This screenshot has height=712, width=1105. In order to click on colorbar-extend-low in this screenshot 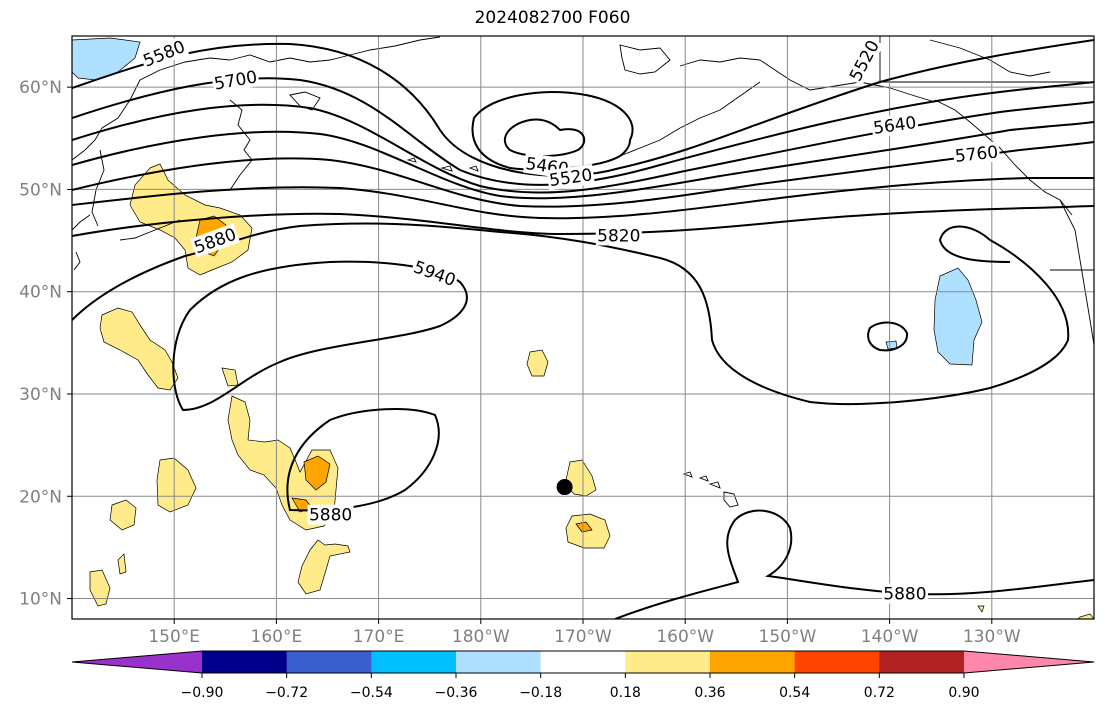, I will do `click(137, 662)`.